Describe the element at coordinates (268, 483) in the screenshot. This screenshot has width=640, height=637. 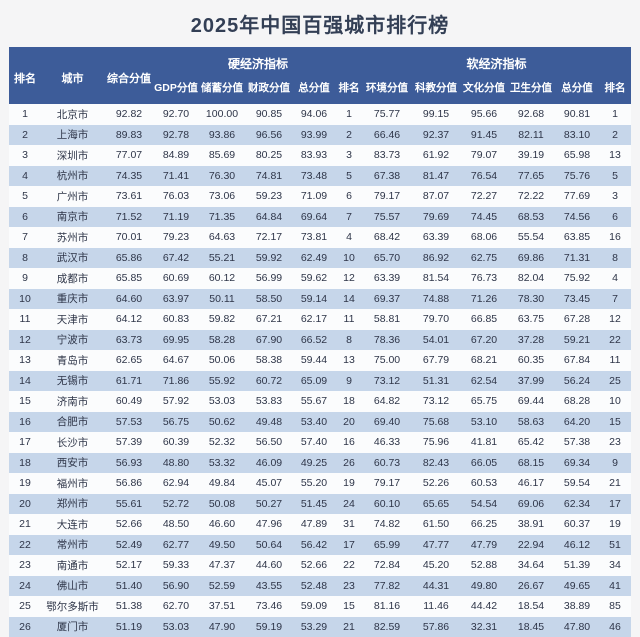
I see `score-cell: 45.07` at that location.